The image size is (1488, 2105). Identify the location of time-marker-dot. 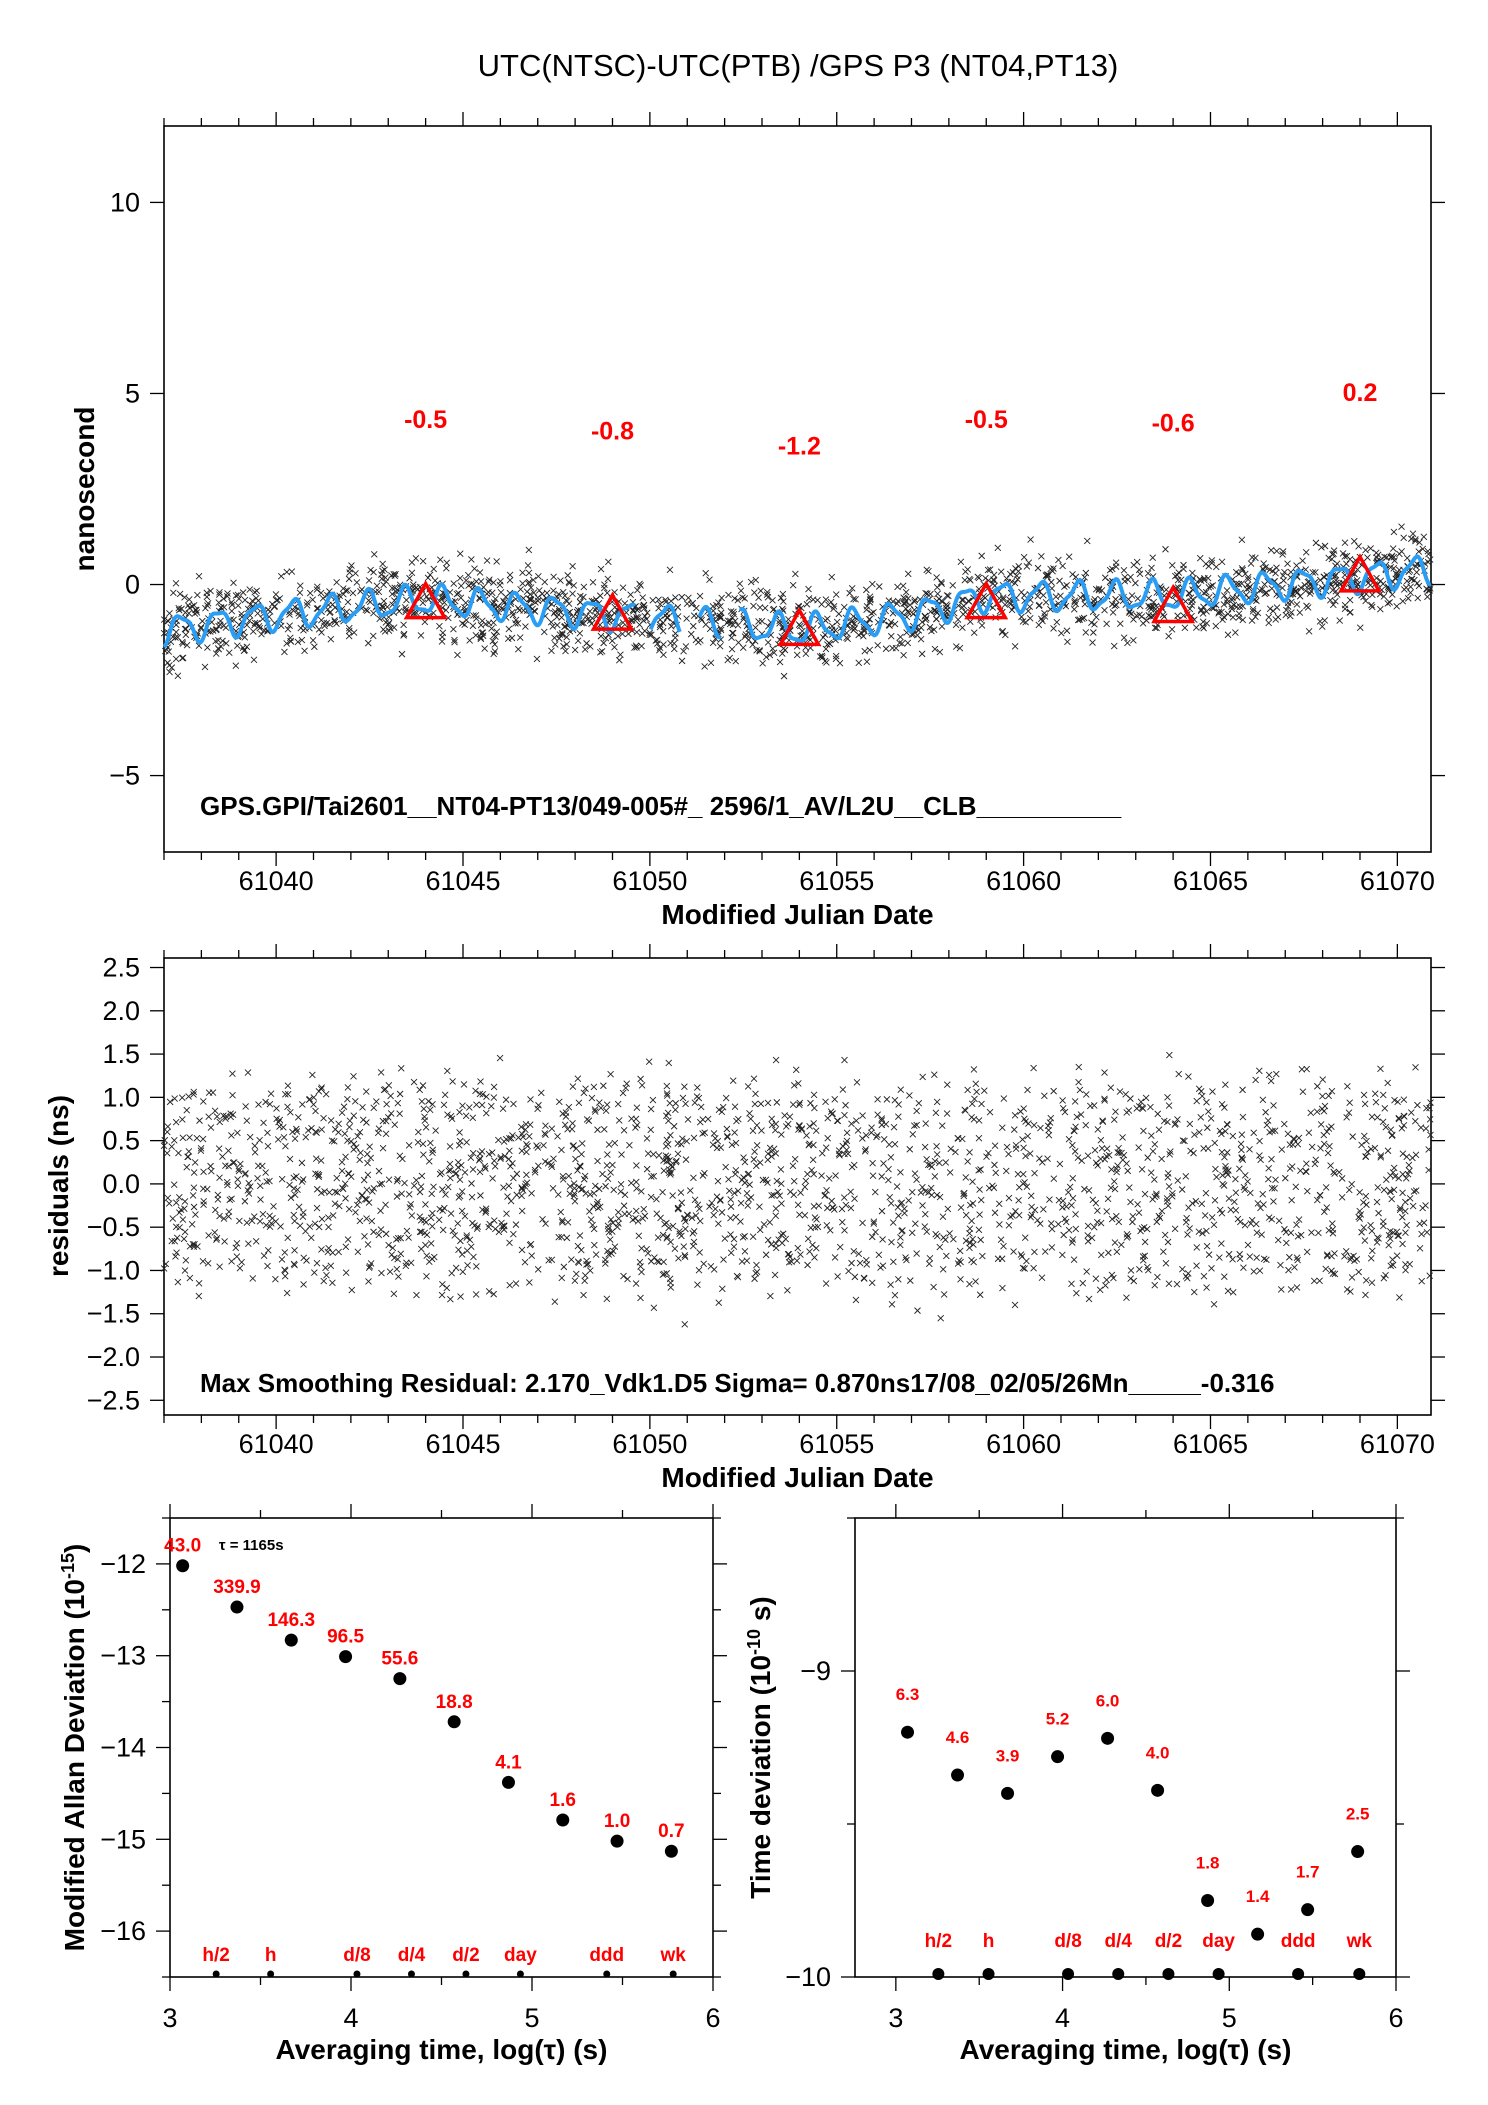
(1218, 1974).